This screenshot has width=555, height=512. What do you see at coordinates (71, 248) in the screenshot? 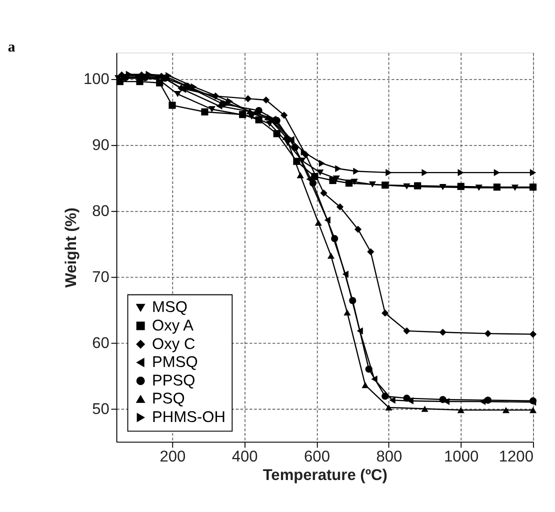
I see `y-axis-title: Weight (%)` at bounding box center [71, 248].